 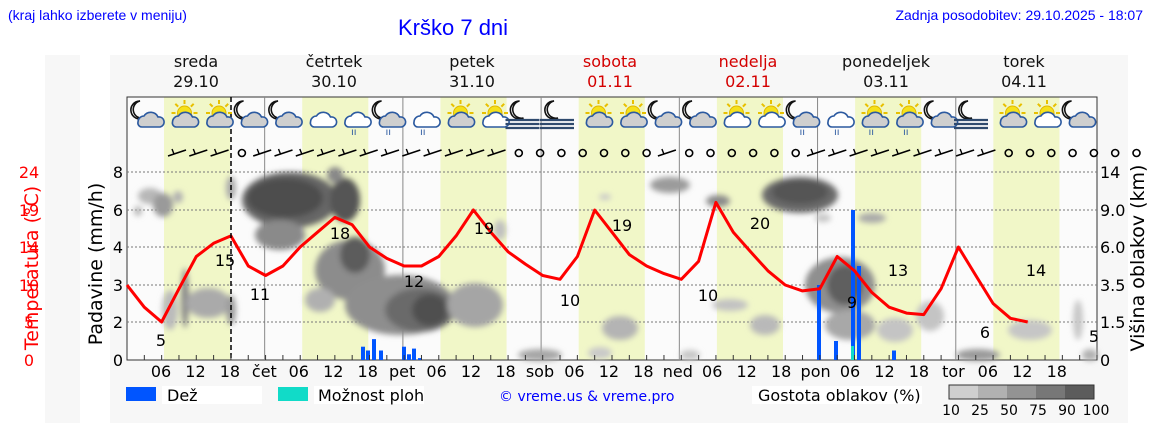 What do you see at coordinates (32, 268) in the screenshot?
I see `temperature-axis-title: Temperatura (°C)` at bounding box center [32, 268].